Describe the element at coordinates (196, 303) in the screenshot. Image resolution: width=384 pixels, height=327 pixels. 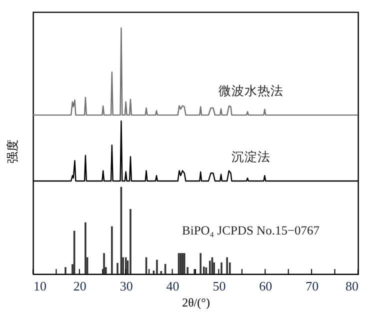
I see `x-axis-title: 2θ/(°)` at that location.